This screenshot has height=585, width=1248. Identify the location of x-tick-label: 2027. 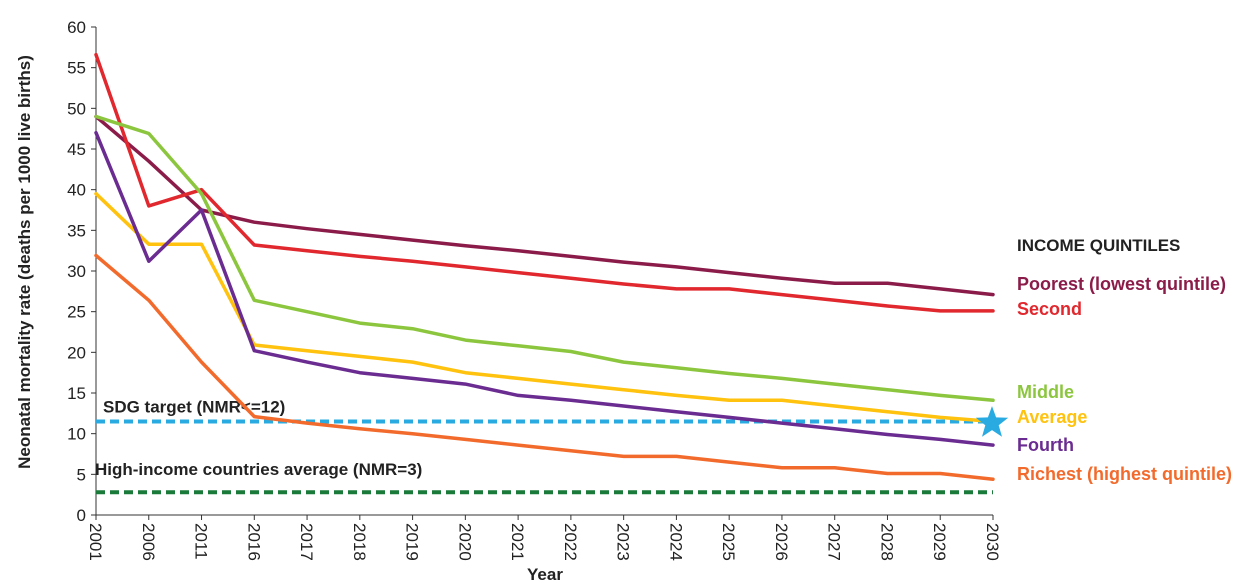
(834, 542).